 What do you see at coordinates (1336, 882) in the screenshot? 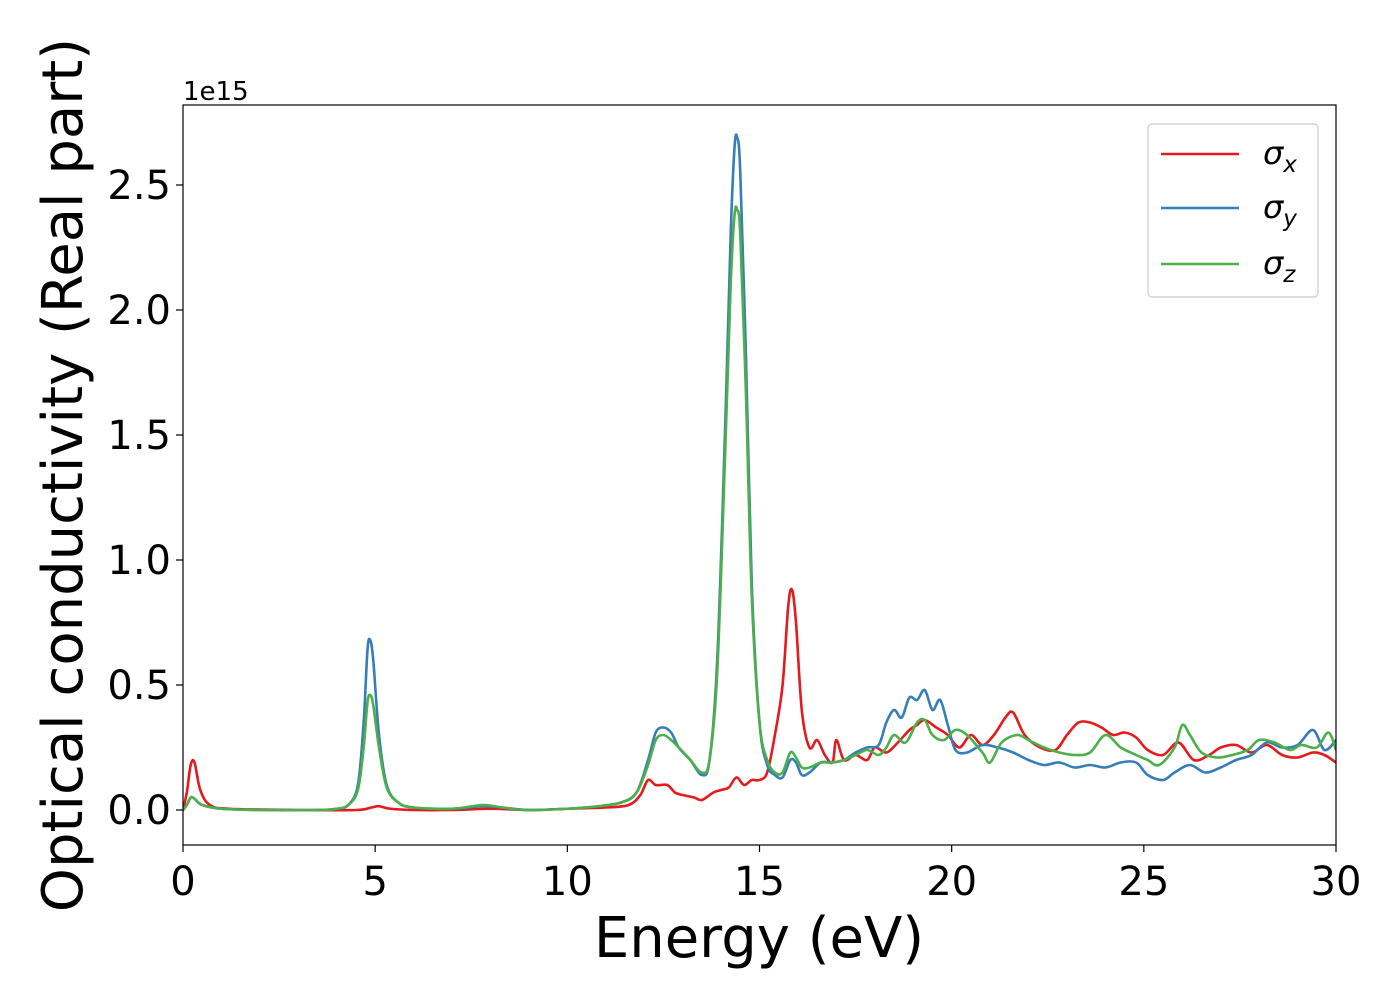
I see `x-tick-label: 30` at bounding box center [1336, 882].